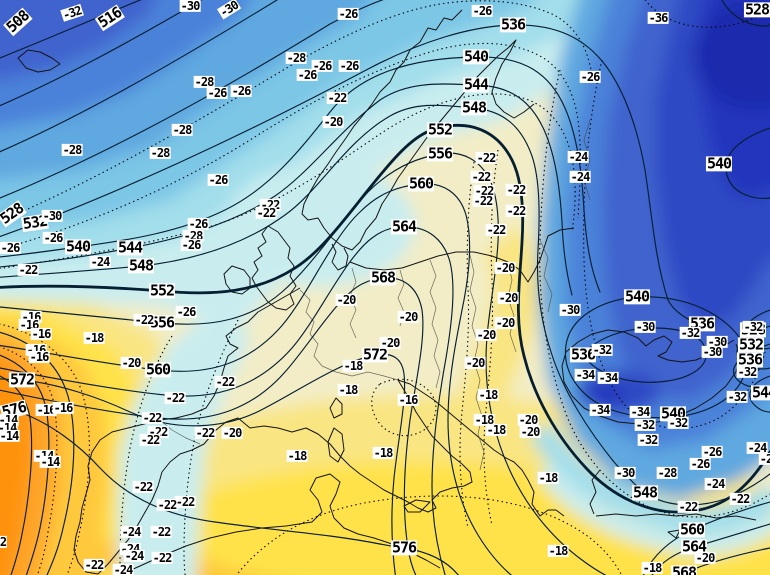  Describe the element at coordinates (403, 226) in the screenshot. I see `height-label: 564` at that location.